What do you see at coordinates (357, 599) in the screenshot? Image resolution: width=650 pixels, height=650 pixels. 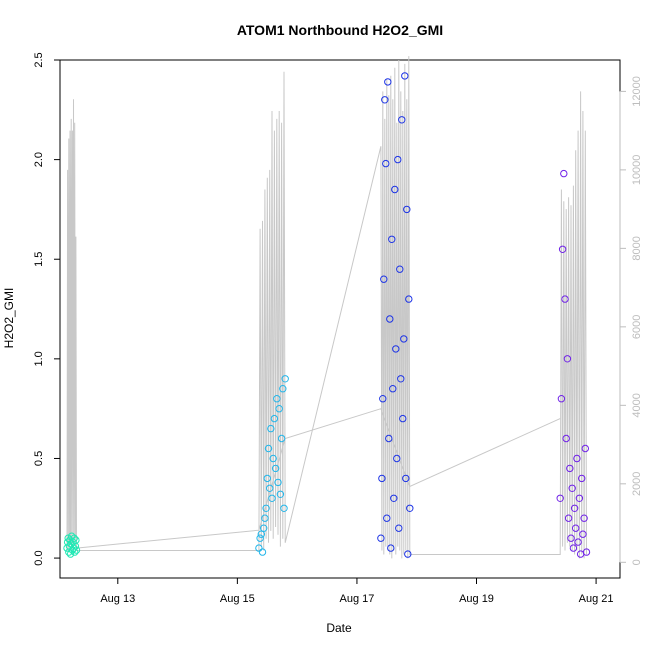 I see `x-tick-label: Aug 17` at bounding box center [357, 599].